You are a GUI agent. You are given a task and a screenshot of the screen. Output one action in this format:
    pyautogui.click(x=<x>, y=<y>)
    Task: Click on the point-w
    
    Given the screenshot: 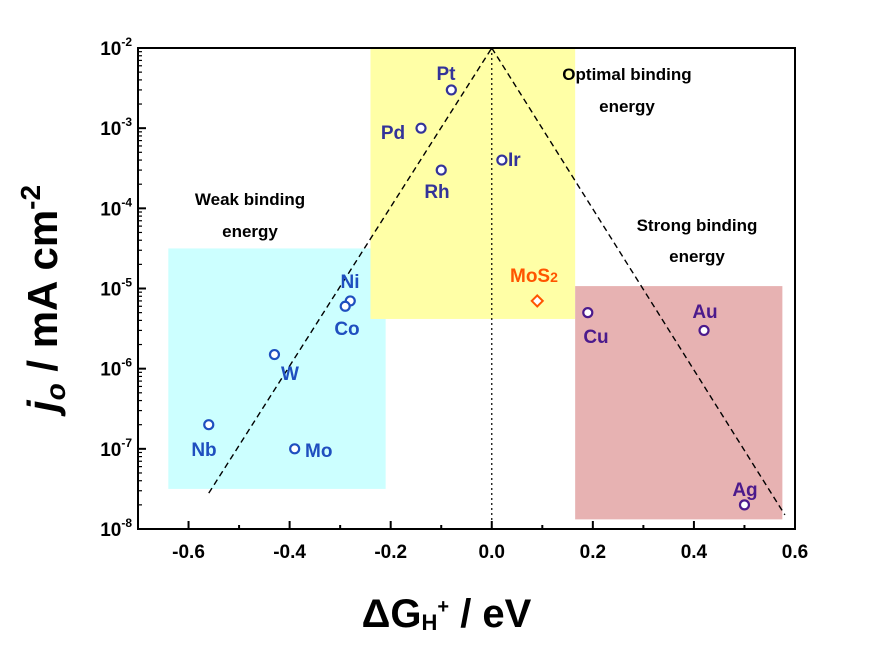 What is the action you would take?
    pyautogui.click(x=274, y=354)
    